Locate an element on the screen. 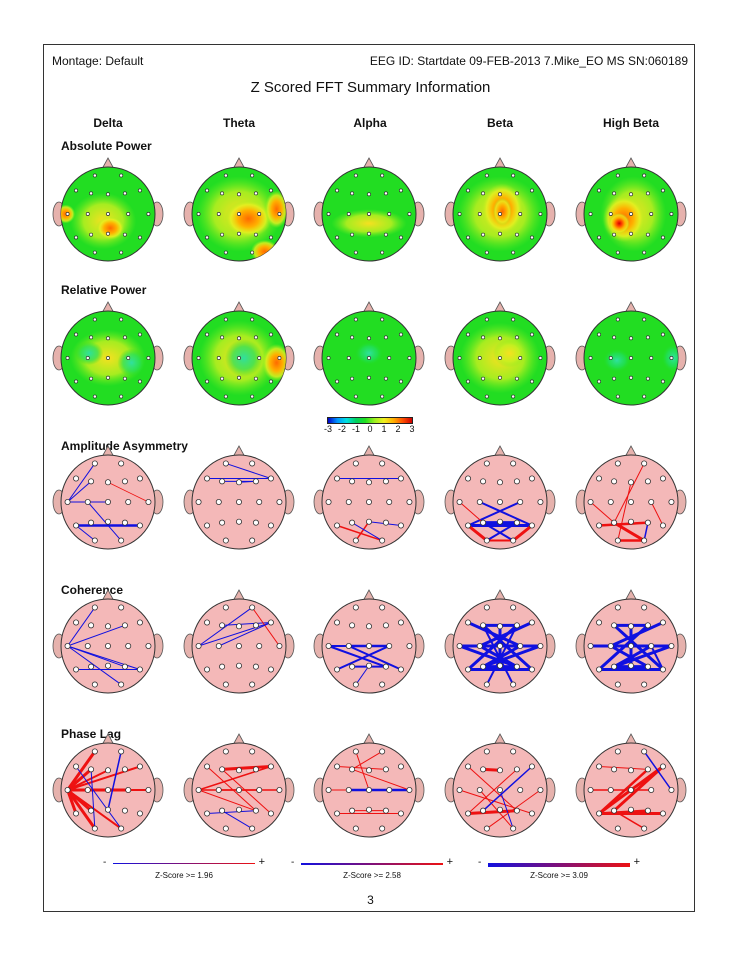  scale-tick: 0 is located at coordinates (370, 429).